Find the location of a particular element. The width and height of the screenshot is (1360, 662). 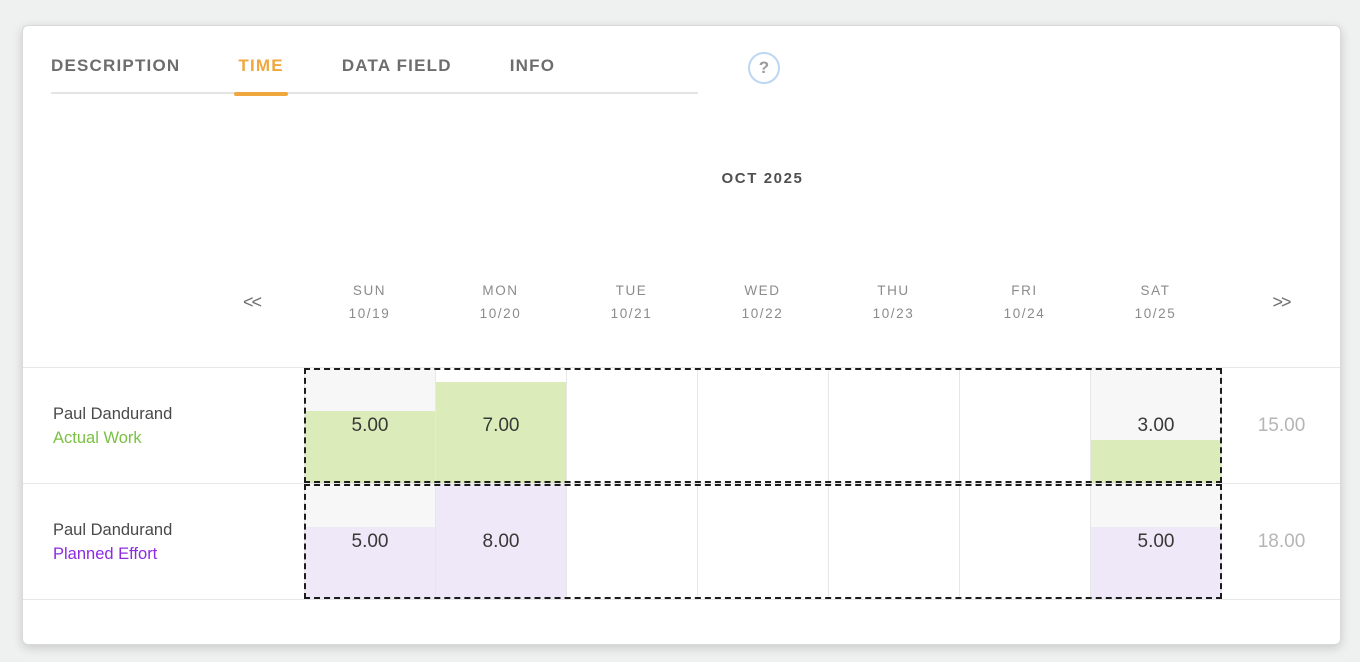

row-total-actual: 15.00 is located at coordinates (1281, 425).